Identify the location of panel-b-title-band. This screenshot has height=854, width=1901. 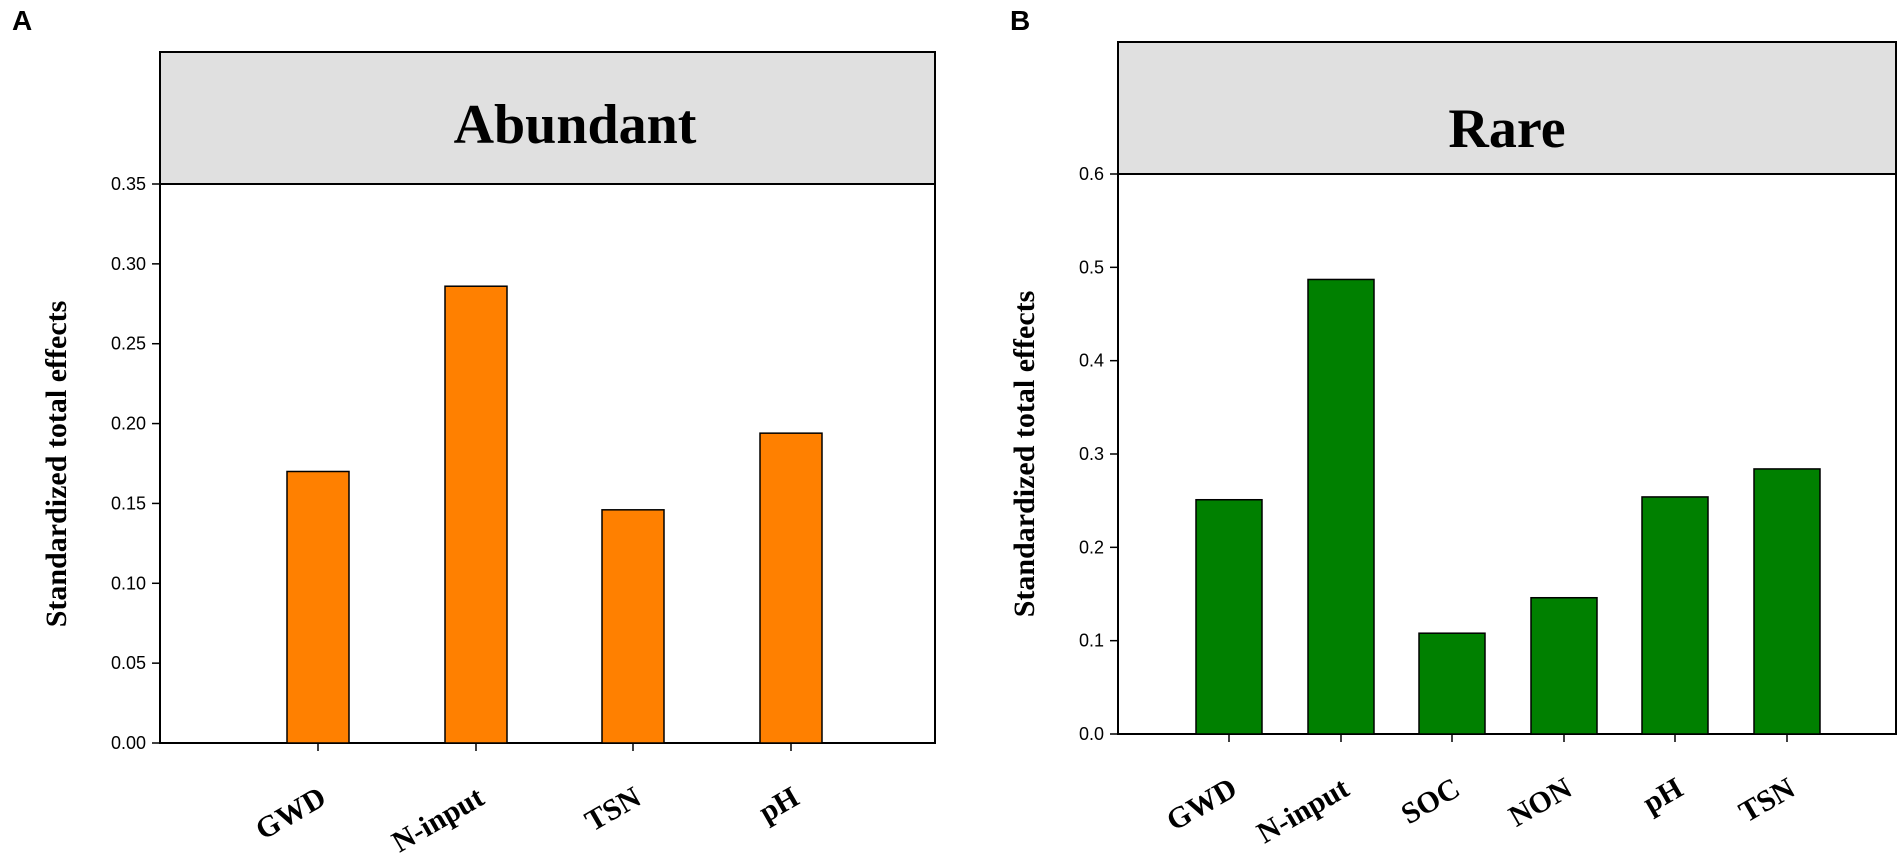
(1507, 108).